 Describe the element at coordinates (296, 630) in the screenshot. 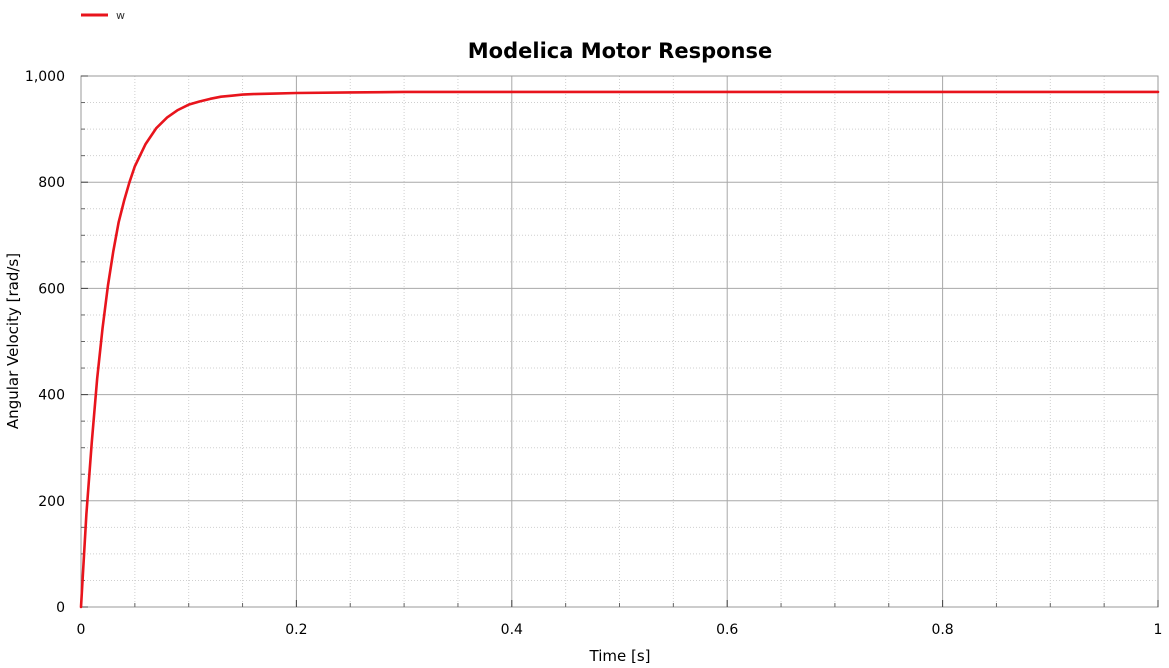

I see `x-tick-label: 0.2` at that location.